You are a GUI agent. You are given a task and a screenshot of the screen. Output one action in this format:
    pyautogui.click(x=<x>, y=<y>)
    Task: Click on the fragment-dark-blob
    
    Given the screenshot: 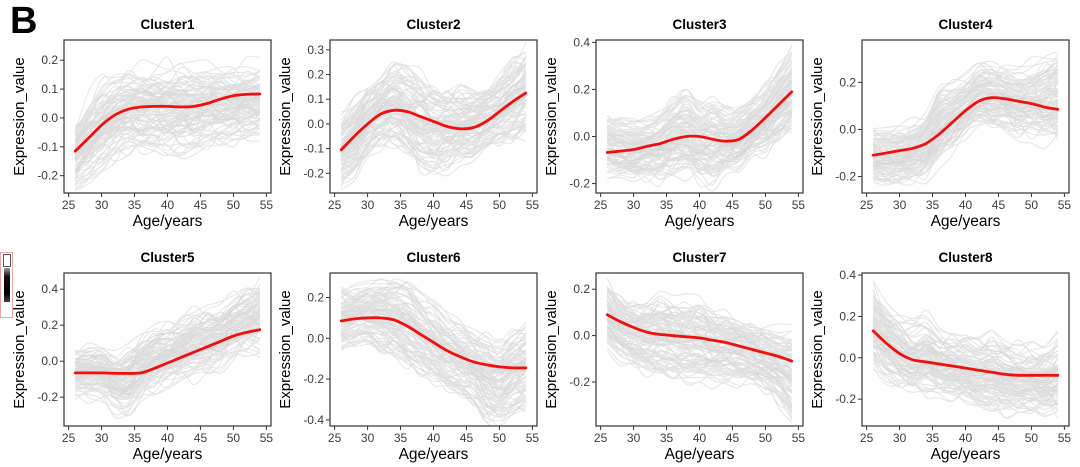 What is the action you would take?
    pyautogui.click(x=7, y=285)
    